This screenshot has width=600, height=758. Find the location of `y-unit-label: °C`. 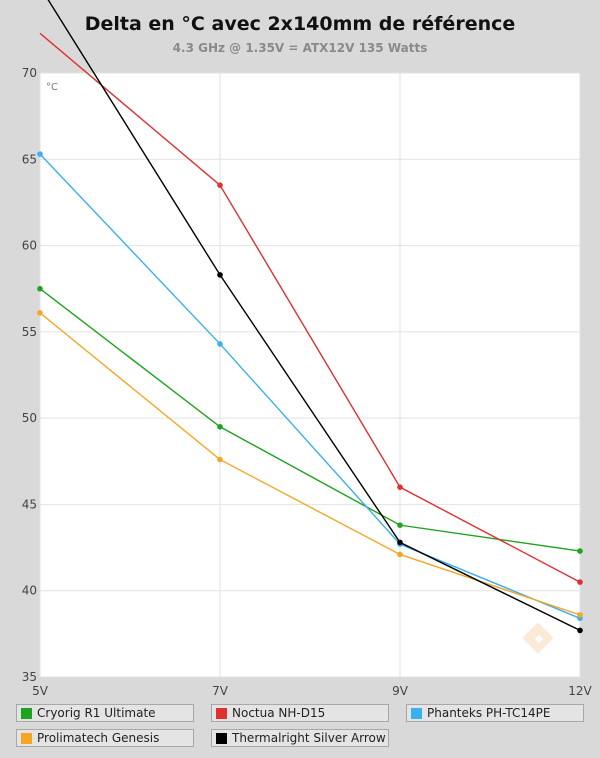

y-unit-label: °C is located at coordinates (52, 87).